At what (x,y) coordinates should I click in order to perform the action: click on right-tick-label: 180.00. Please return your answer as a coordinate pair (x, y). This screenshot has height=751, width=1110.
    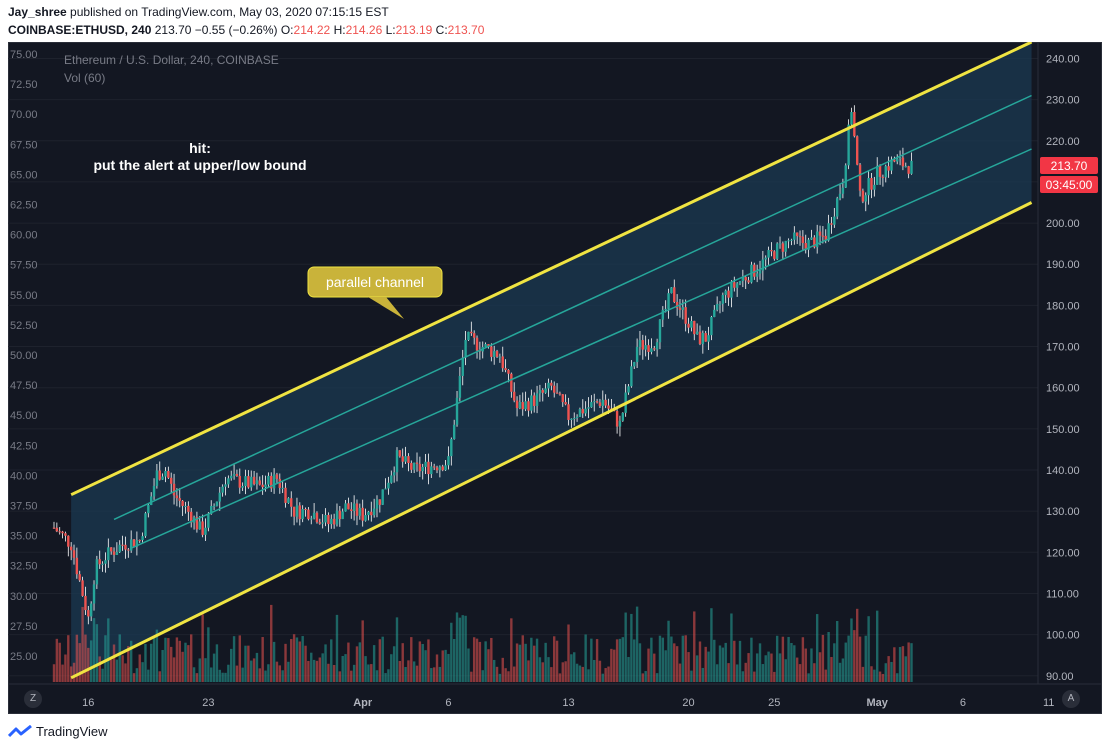
    Looking at the image, I should click on (1063, 306).